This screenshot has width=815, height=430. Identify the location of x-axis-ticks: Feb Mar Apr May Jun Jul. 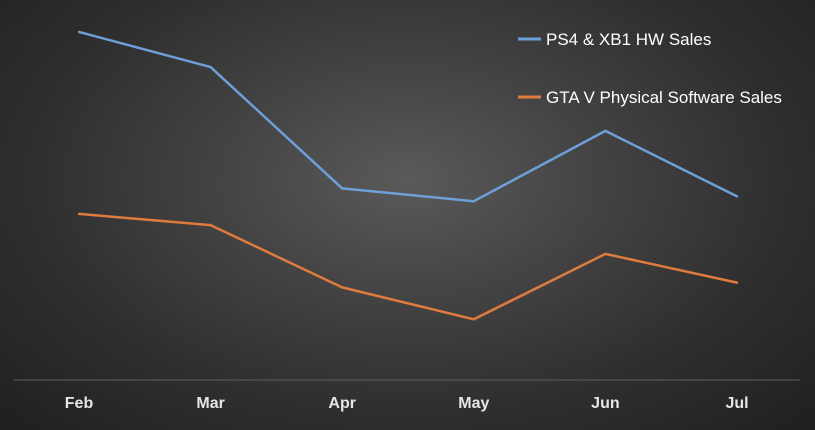
(407, 403).